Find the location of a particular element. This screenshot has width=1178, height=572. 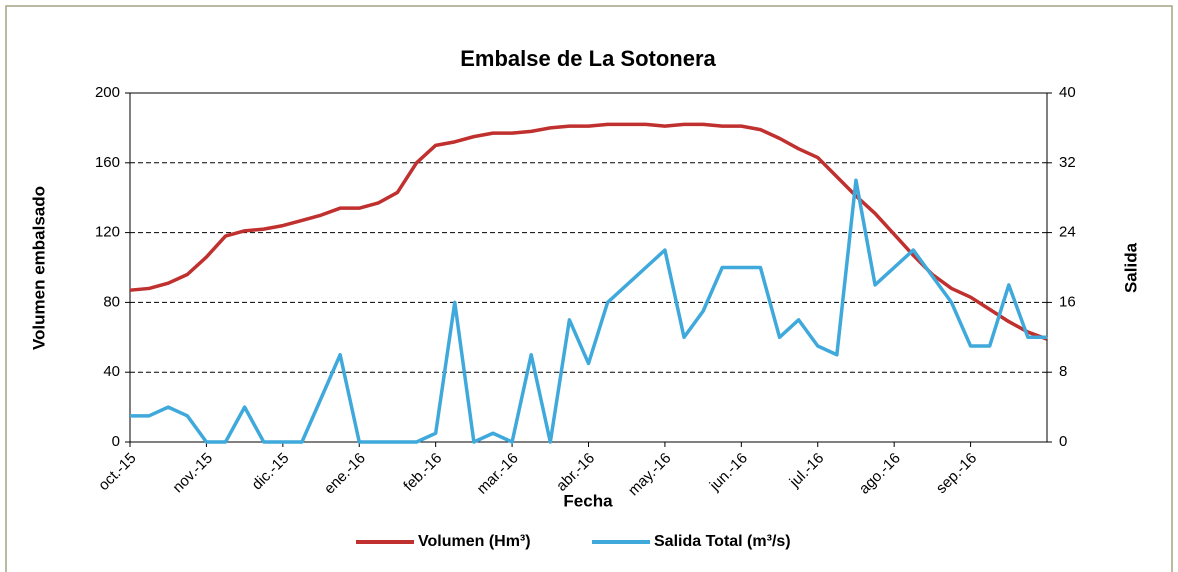

legend-label: Volumen (Hm³) is located at coordinates (474, 541).